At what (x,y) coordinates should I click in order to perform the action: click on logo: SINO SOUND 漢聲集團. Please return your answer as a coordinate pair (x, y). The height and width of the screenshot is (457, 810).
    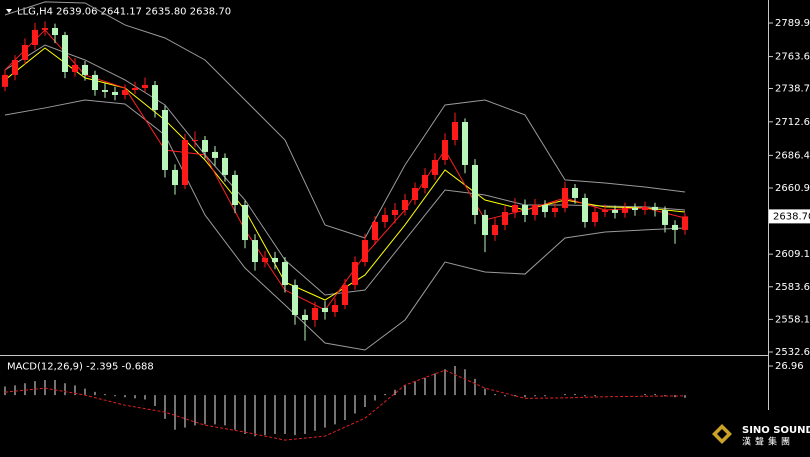
    Looking at the image, I should click on (757, 433).